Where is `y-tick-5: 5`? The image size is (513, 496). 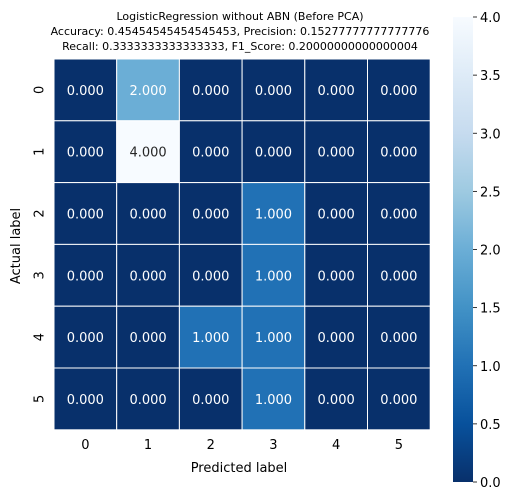 y-tick-5: 5 is located at coordinates (40, 399).